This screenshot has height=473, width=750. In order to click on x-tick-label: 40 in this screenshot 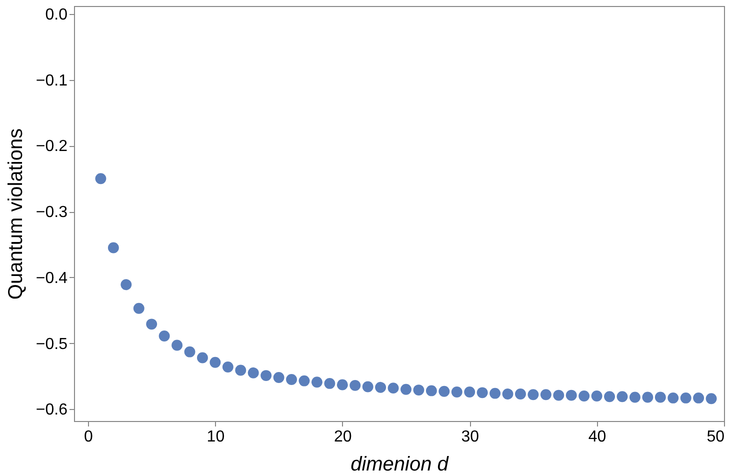, I will do `click(597, 437)`.